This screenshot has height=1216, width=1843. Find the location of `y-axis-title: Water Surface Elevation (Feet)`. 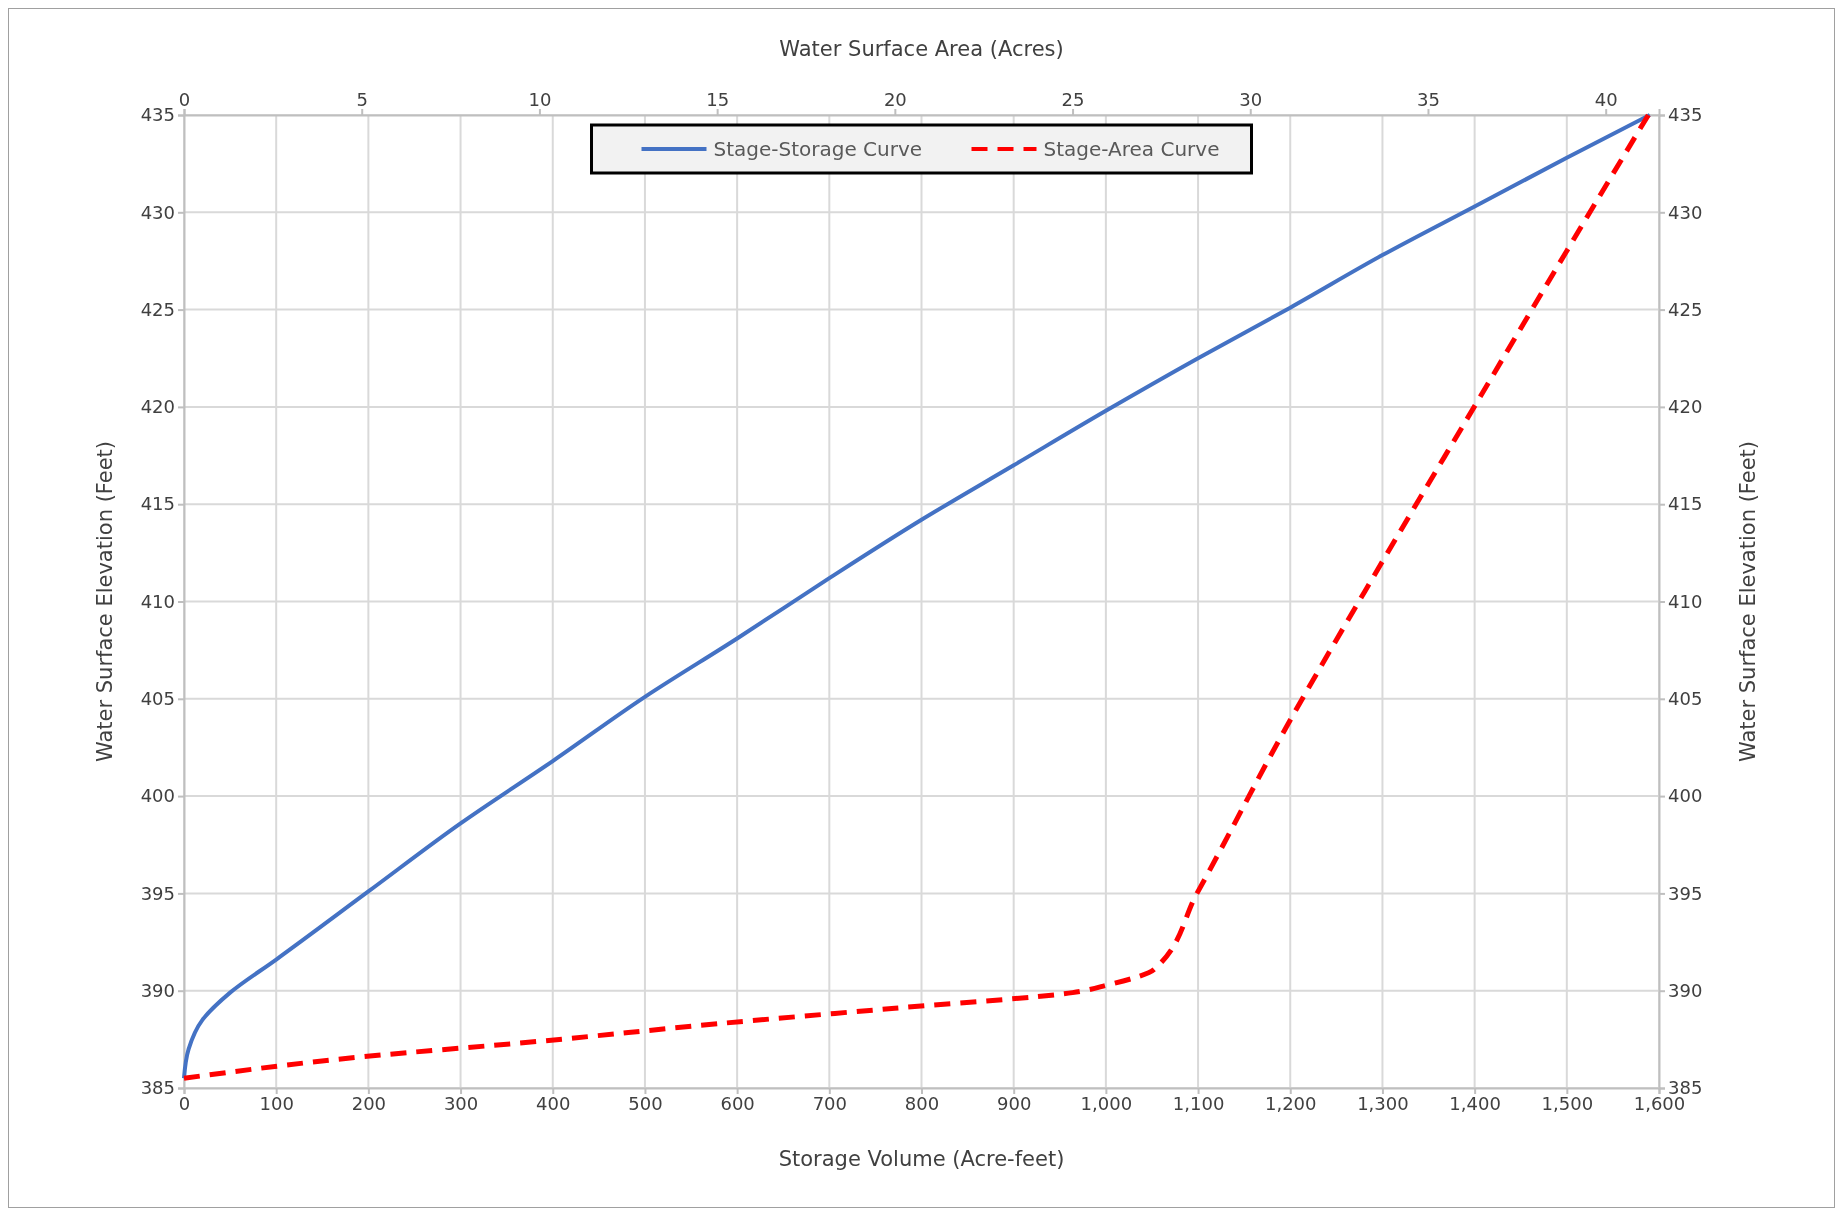

y-axis-title: Water Surface Elevation (Feet) is located at coordinates (105, 601).